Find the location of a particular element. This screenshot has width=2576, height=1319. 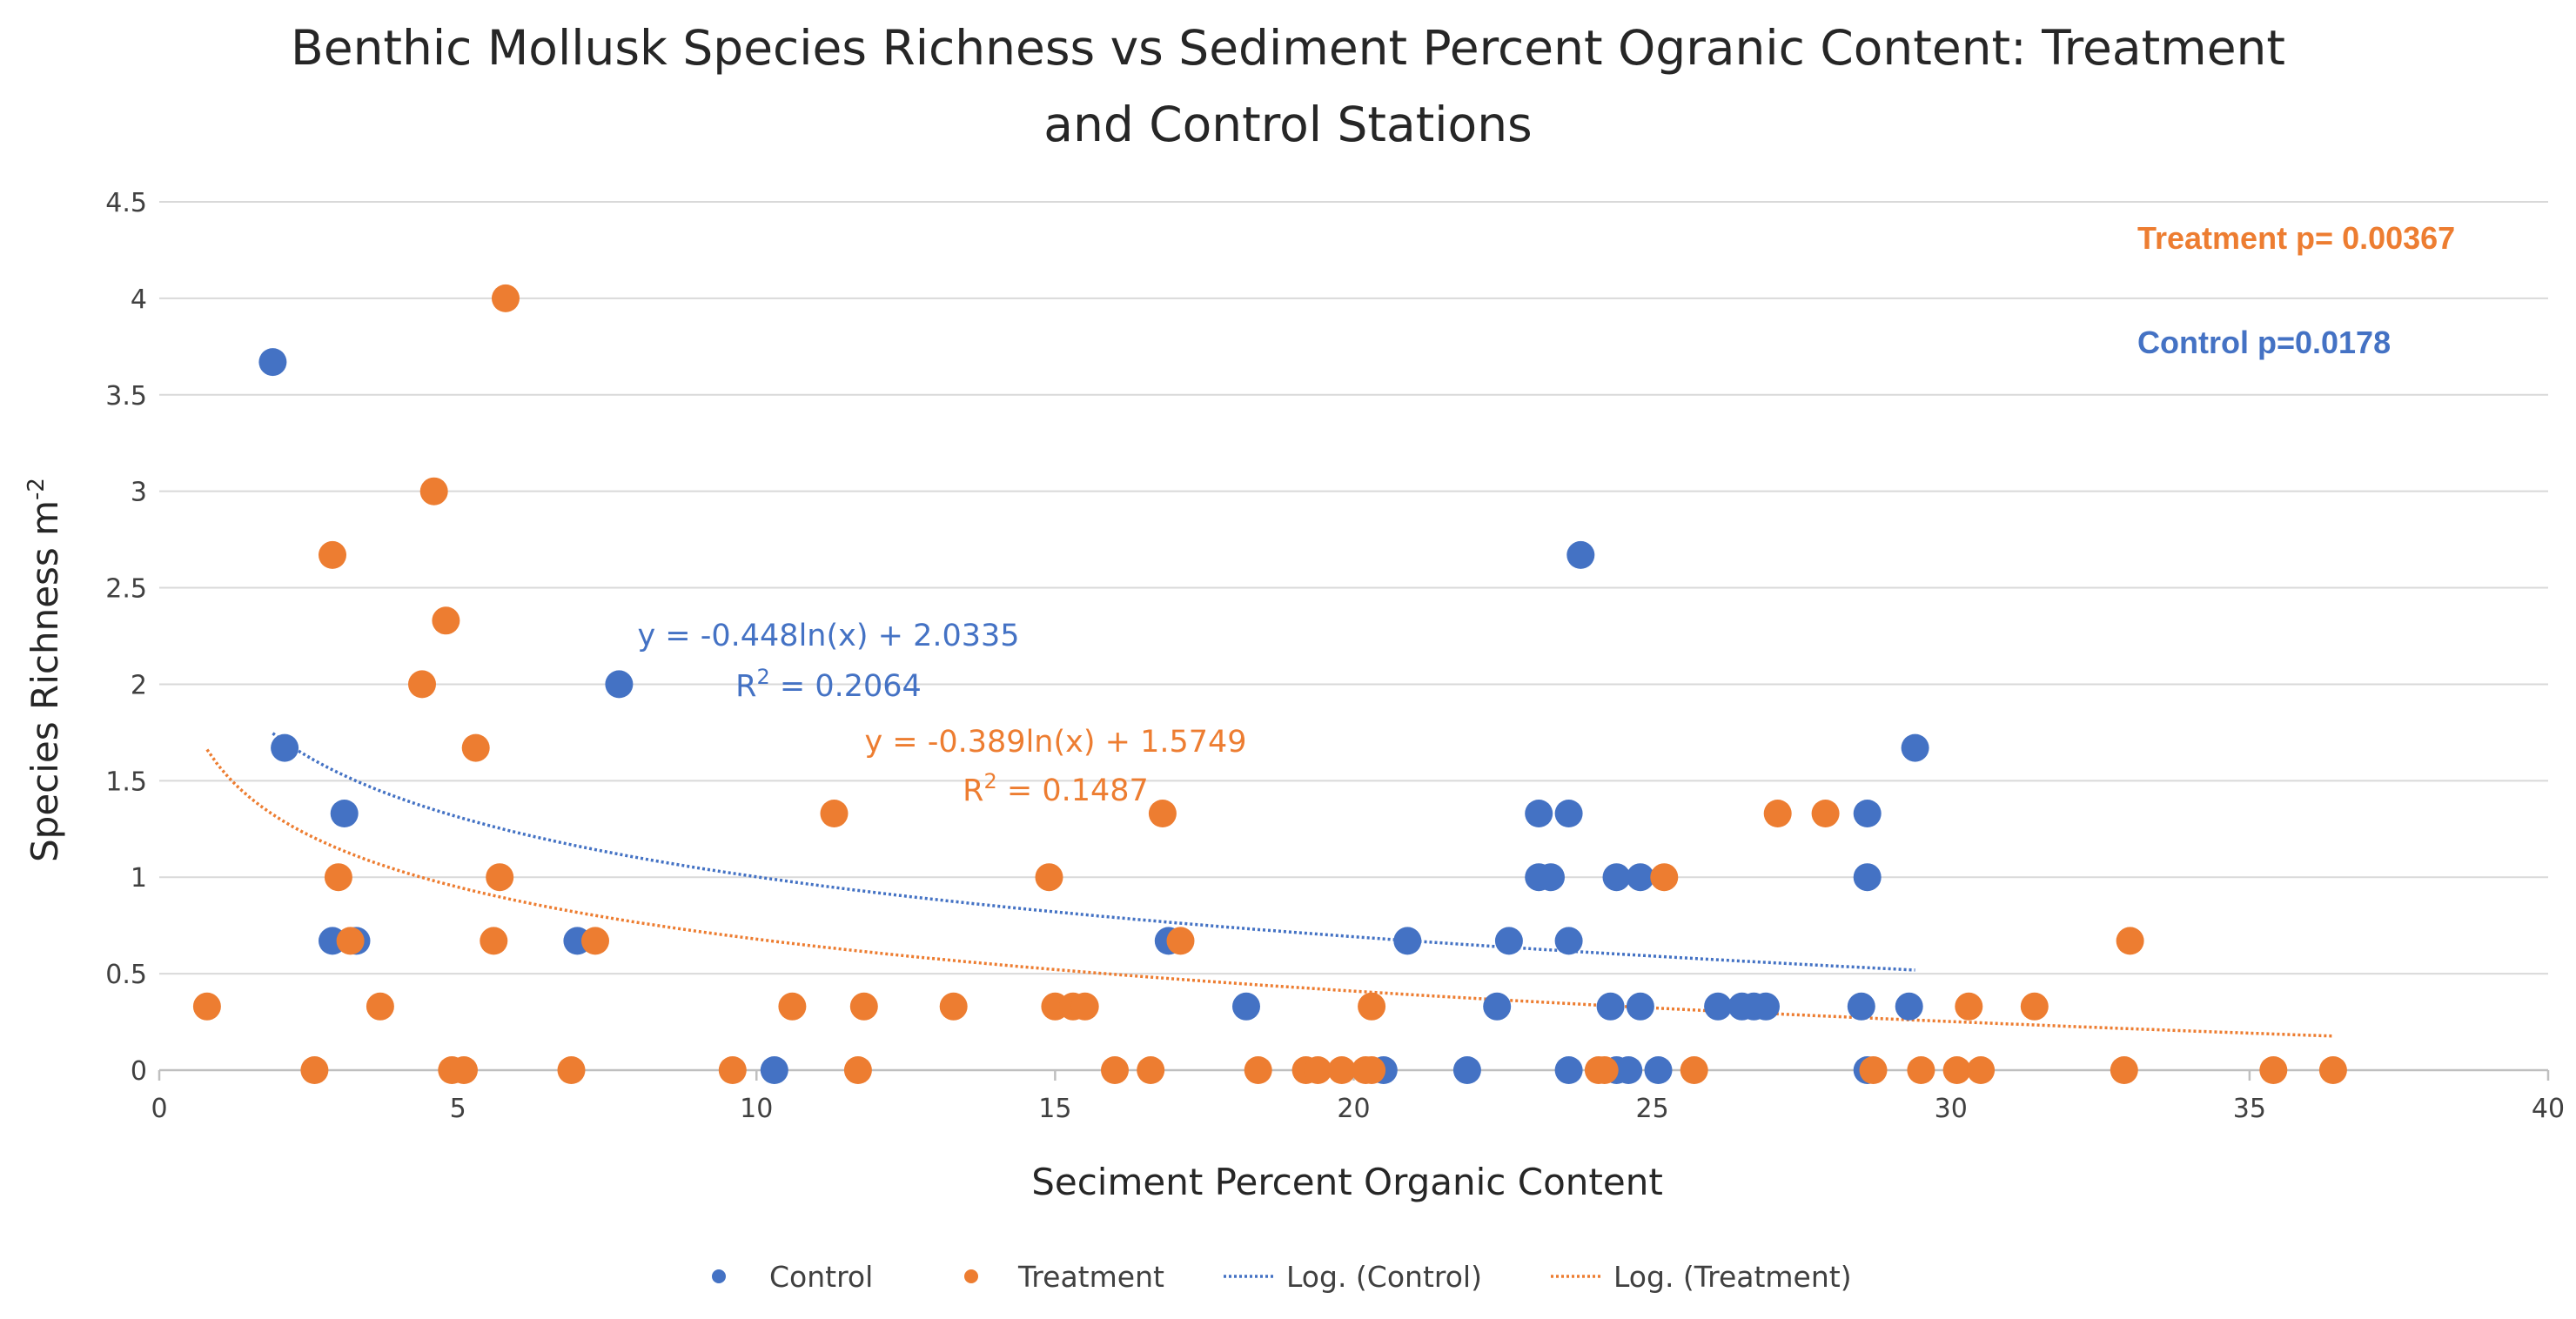

chart-title-line-2: and Control Stations is located at coordinates (1287, 125).